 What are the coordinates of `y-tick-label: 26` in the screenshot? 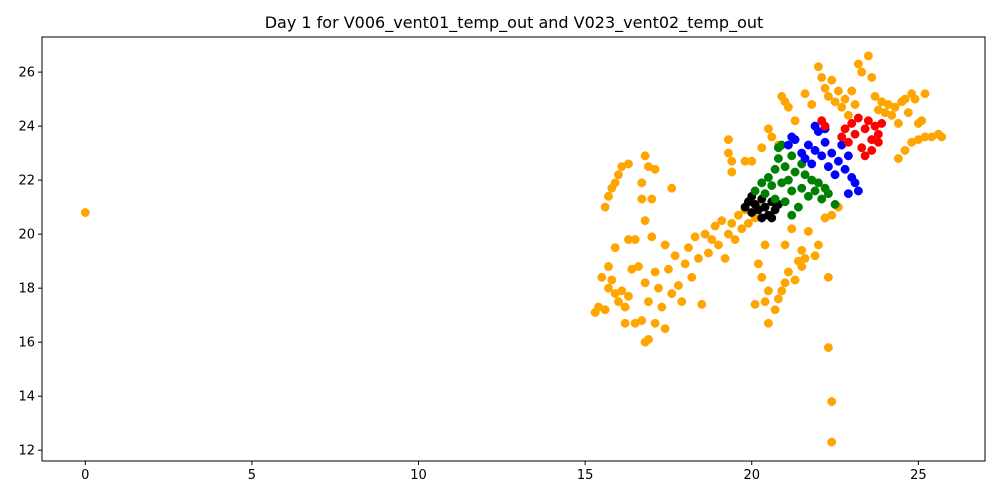 It's located at (26, 73).